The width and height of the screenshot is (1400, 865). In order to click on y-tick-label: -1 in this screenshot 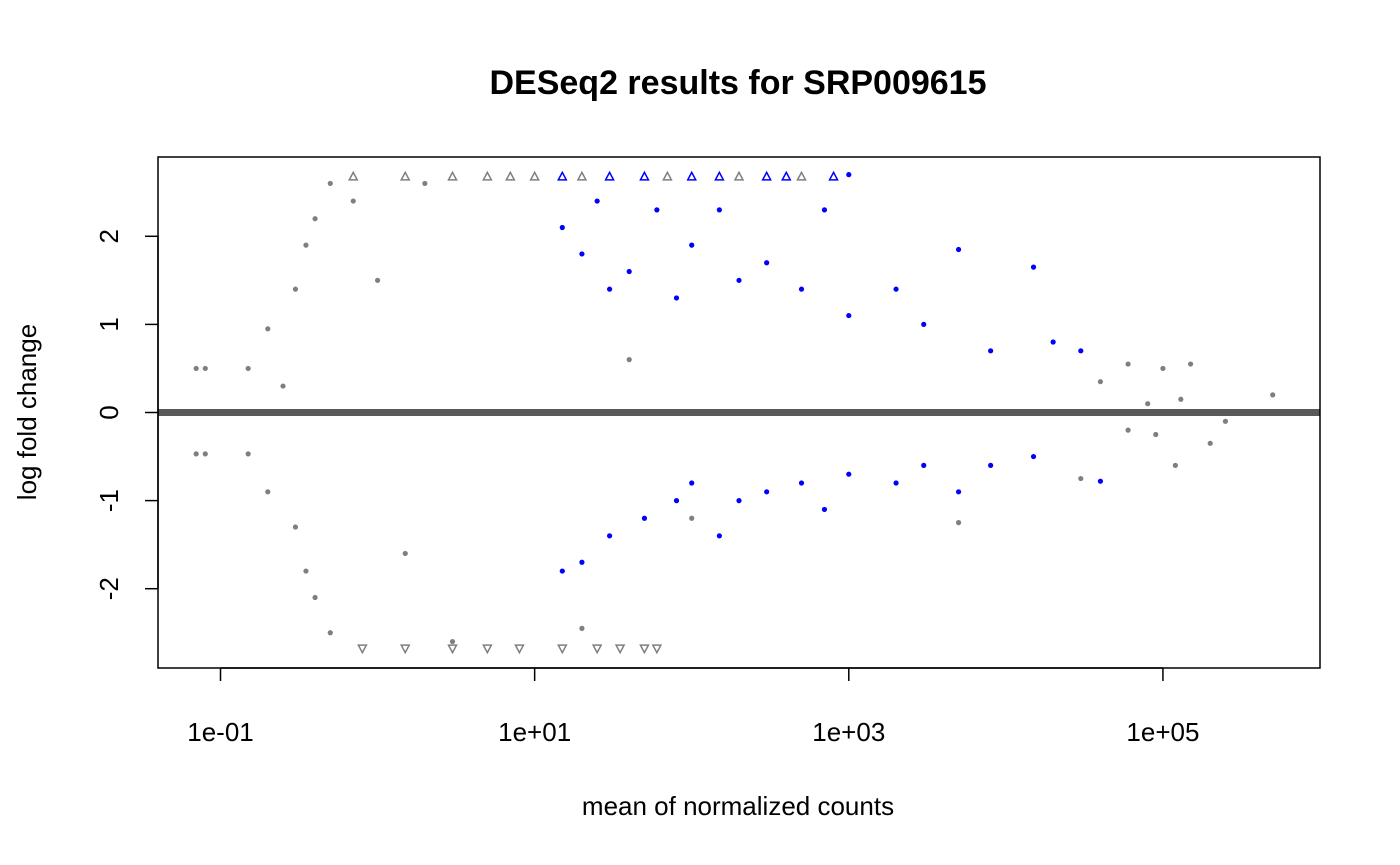, I will do `click(109, 500)`.